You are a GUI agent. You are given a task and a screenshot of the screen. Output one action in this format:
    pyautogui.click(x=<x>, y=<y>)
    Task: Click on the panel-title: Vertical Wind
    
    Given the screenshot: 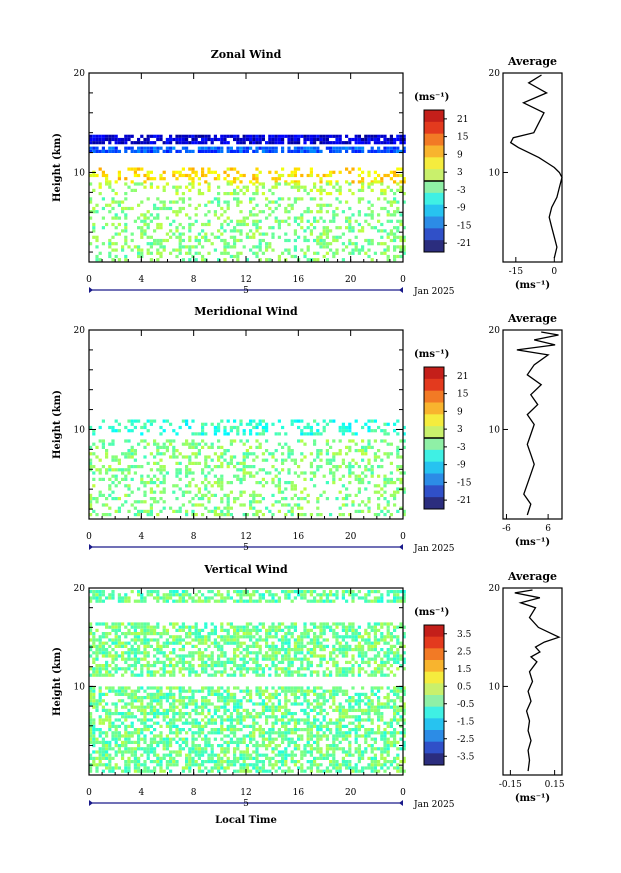 What is the action you would take?
    pyautogui.click(x=245, y=569)
    